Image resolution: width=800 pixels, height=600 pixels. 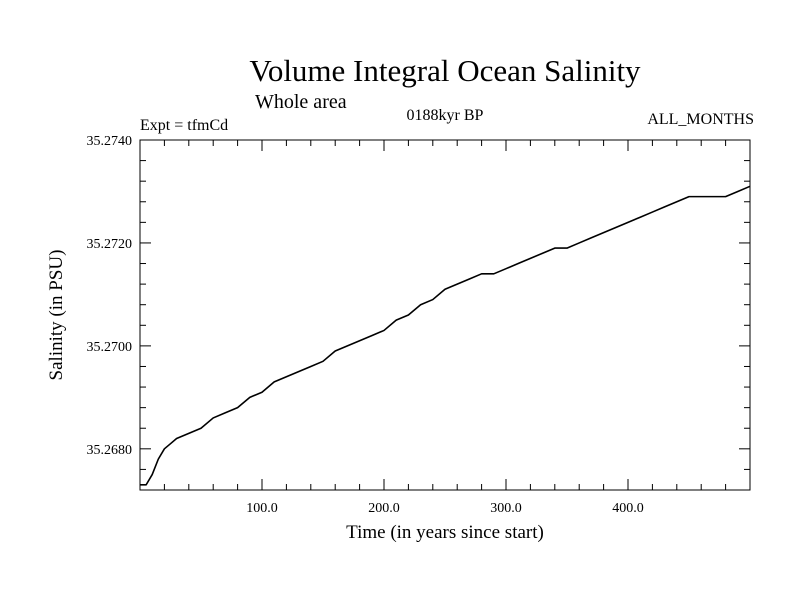 I want to click on chart-subtitle: Whole area, so click(x=301, y=102).